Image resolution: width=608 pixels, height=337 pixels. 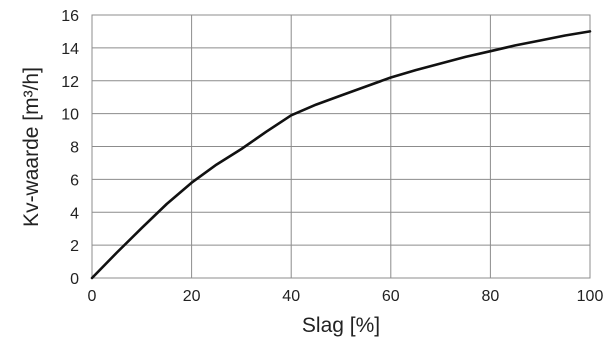 I want to click on y-tick-label: 10, so click(x=70, y=115).